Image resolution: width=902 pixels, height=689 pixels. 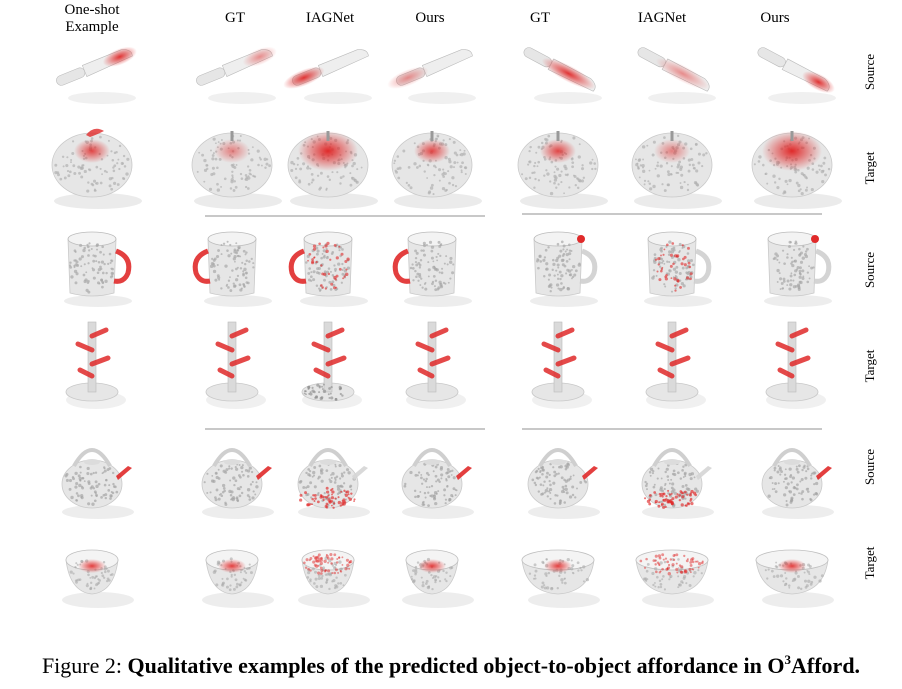 What do you see at coordinates (564, 269) in the screenshot?
I see `mug-render-r3-c5` at bounding box center [564, 269].